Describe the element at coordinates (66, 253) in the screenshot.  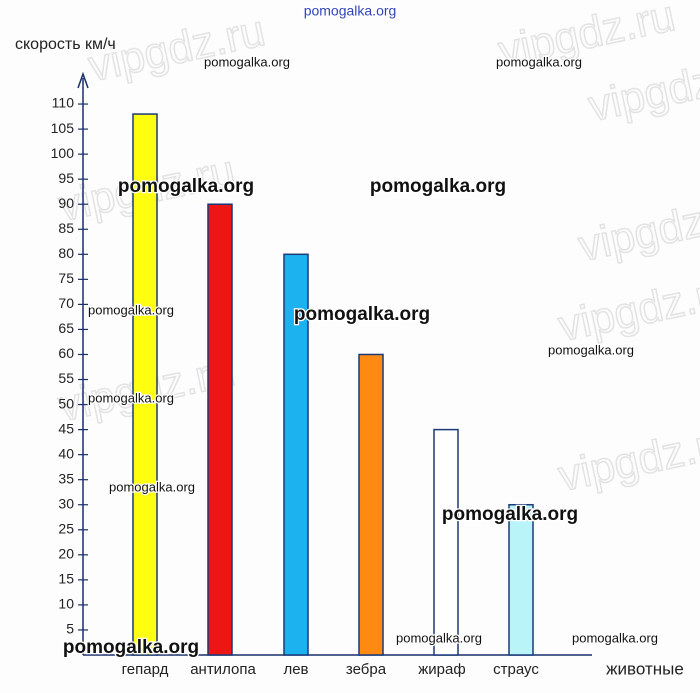
I see `y-tick-label: 80` at that location.